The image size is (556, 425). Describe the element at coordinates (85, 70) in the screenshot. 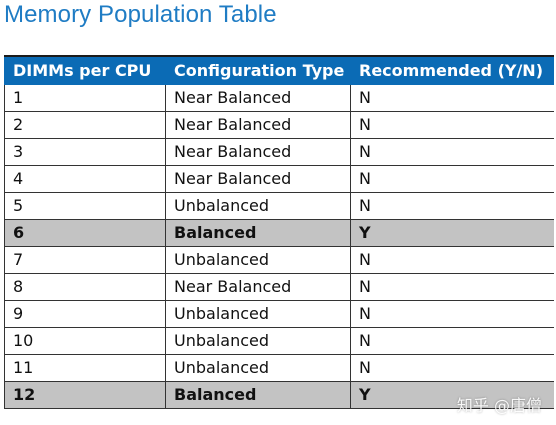

I see `column-header-dimms-per-cpu: DIMMs per CPU` at that location.